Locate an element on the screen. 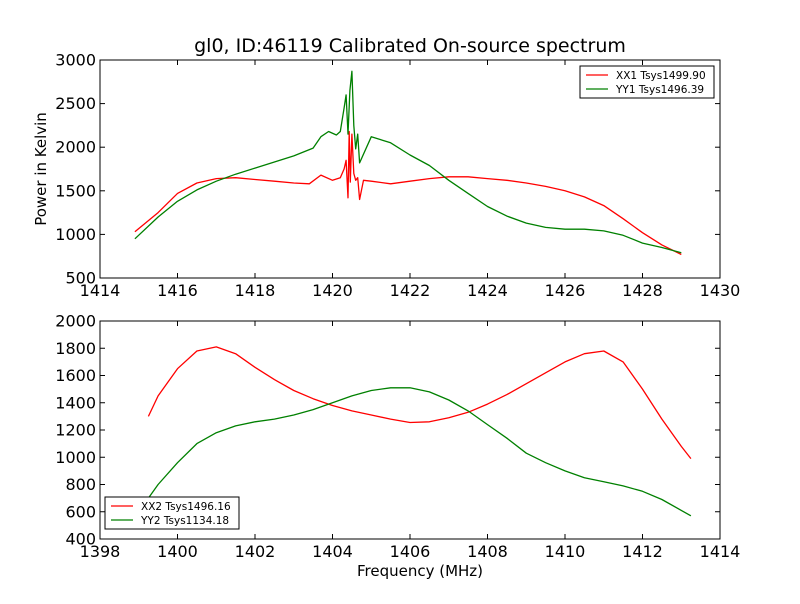 Image resolution: width=800 pixels, height=604 pixels. legend-1: XX1 Tsys1499.90 YY1 Tsys1496.39 is located at coordinates (647, 82).